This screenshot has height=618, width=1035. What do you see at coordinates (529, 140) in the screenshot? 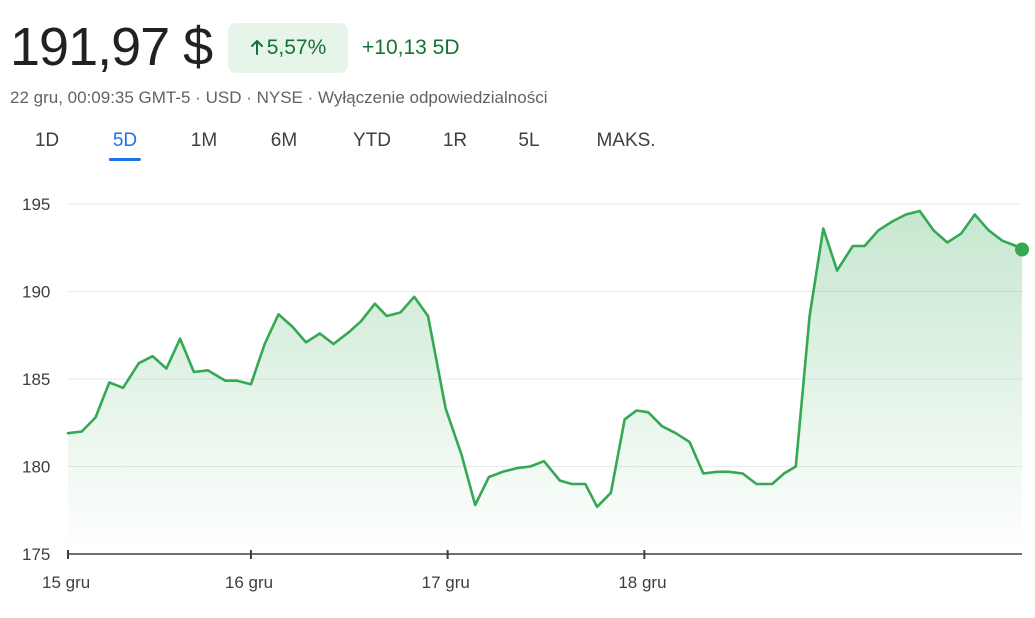
I see `tab-5l: 5L` at bounding box center [529, 140].